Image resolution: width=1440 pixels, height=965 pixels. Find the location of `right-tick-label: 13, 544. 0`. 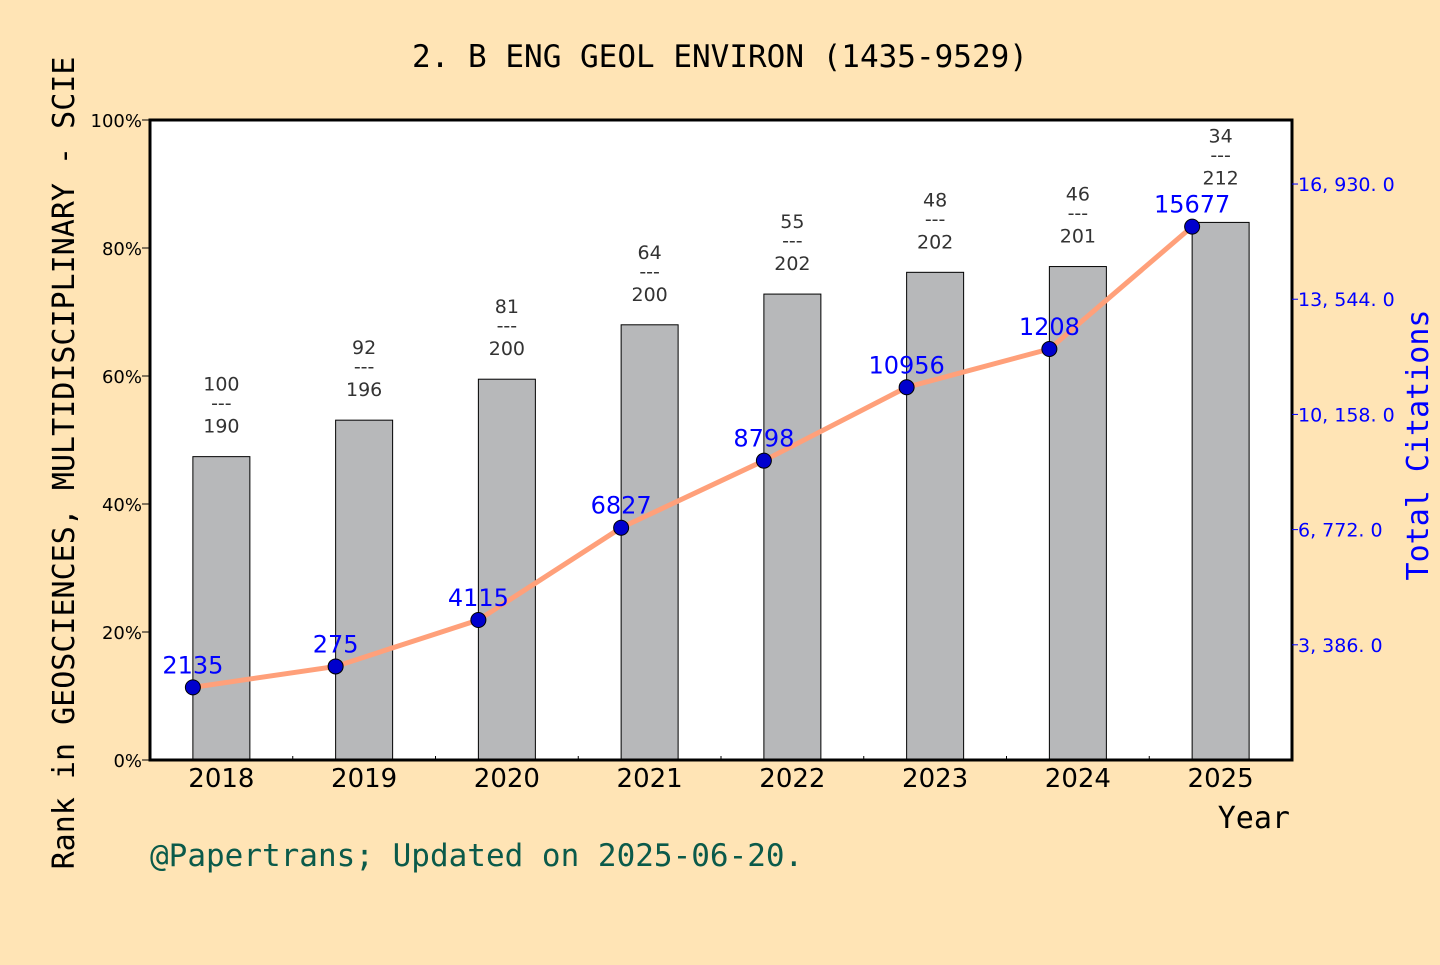

right-tick-label: 13, 544. 0 is located at coordinates (1346, 300).